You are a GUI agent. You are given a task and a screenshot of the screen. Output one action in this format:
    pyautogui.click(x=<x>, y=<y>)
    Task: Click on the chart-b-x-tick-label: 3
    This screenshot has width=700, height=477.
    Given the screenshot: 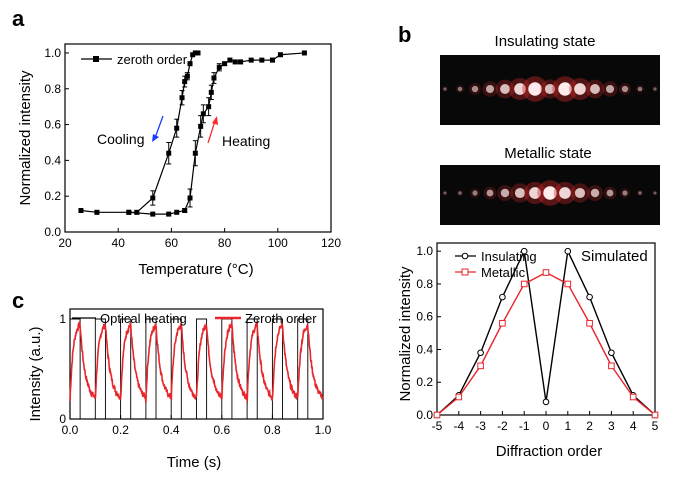 What is the action you would take?
    pyautogui.click(x=611, y=426)
    